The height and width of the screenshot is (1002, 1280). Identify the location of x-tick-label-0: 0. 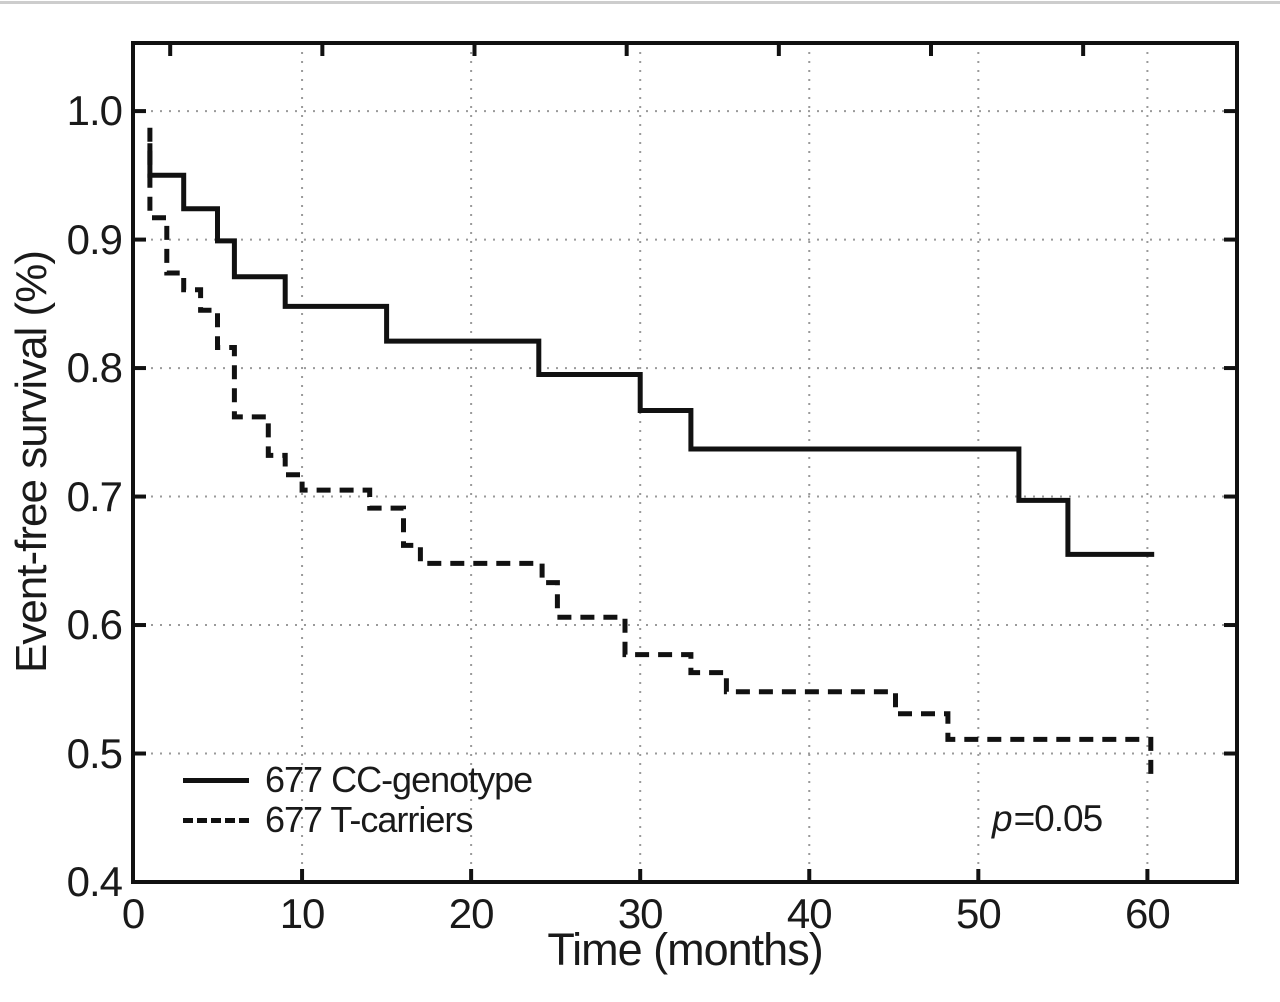
(133, 913).